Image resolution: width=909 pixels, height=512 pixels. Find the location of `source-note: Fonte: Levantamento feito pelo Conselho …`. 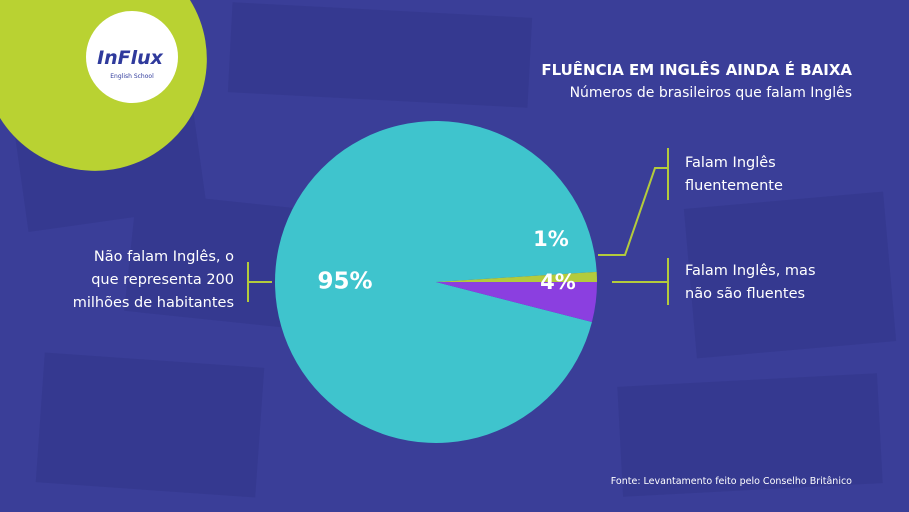

source-note: Fonte: Levantamento feito pelo Conselho … is located at coordinates (731, 481).